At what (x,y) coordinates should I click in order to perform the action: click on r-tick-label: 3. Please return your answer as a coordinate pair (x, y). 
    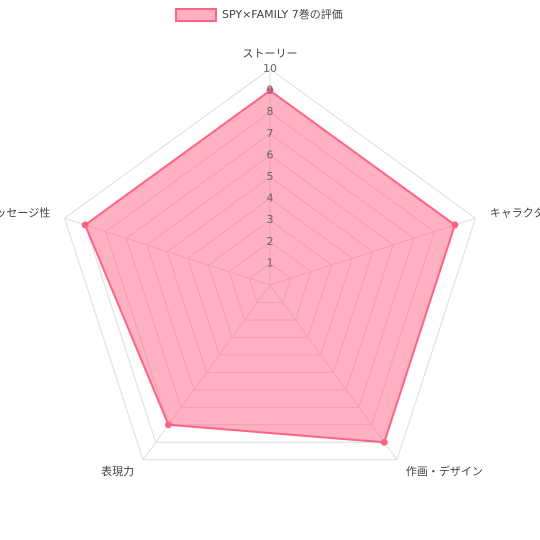
    Looking at the image, I should click on (270, 219).